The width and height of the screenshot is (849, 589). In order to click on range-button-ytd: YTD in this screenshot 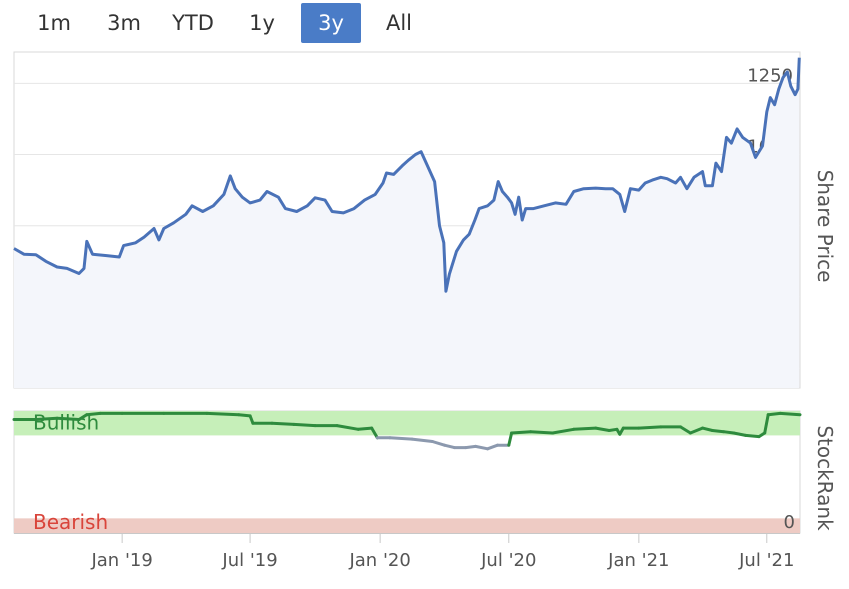, I will do `click(193, 23)`.